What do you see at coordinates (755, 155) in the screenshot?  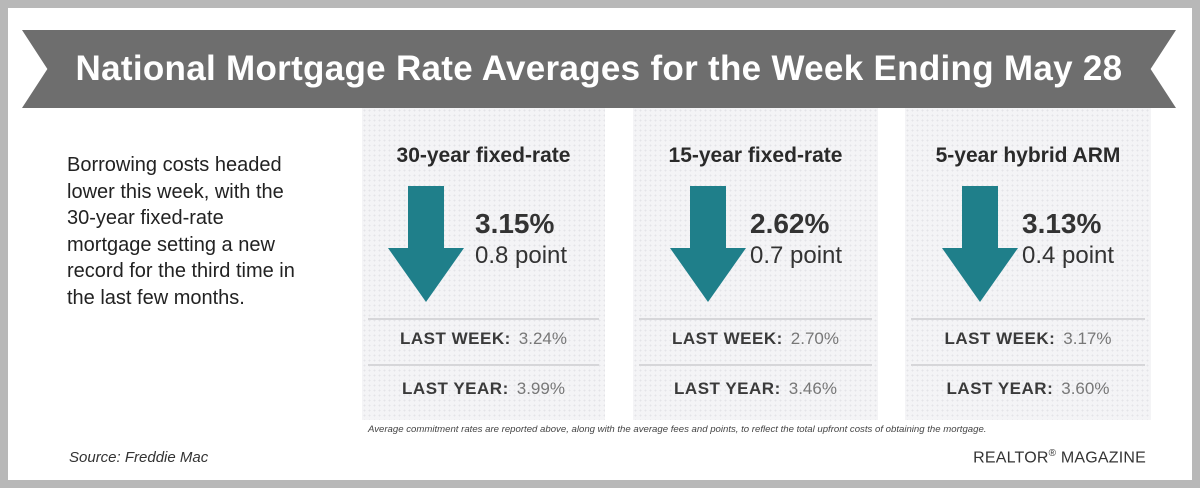 I see `card-title: 15-year fixed-rate` at bounding box center [755, 155].